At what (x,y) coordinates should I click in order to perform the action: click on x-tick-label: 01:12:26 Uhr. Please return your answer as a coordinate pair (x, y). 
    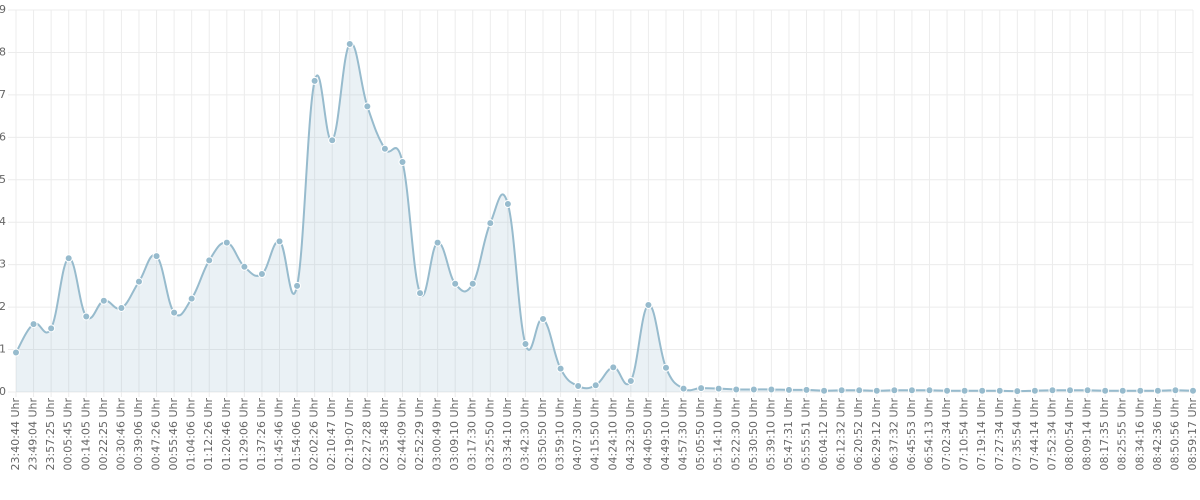
    Looking at the image, I should click on (208, 434).